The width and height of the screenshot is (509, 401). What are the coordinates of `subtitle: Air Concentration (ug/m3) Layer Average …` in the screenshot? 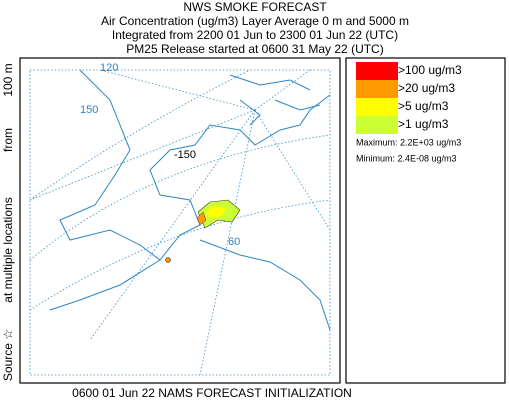 It's located at (255, 21).